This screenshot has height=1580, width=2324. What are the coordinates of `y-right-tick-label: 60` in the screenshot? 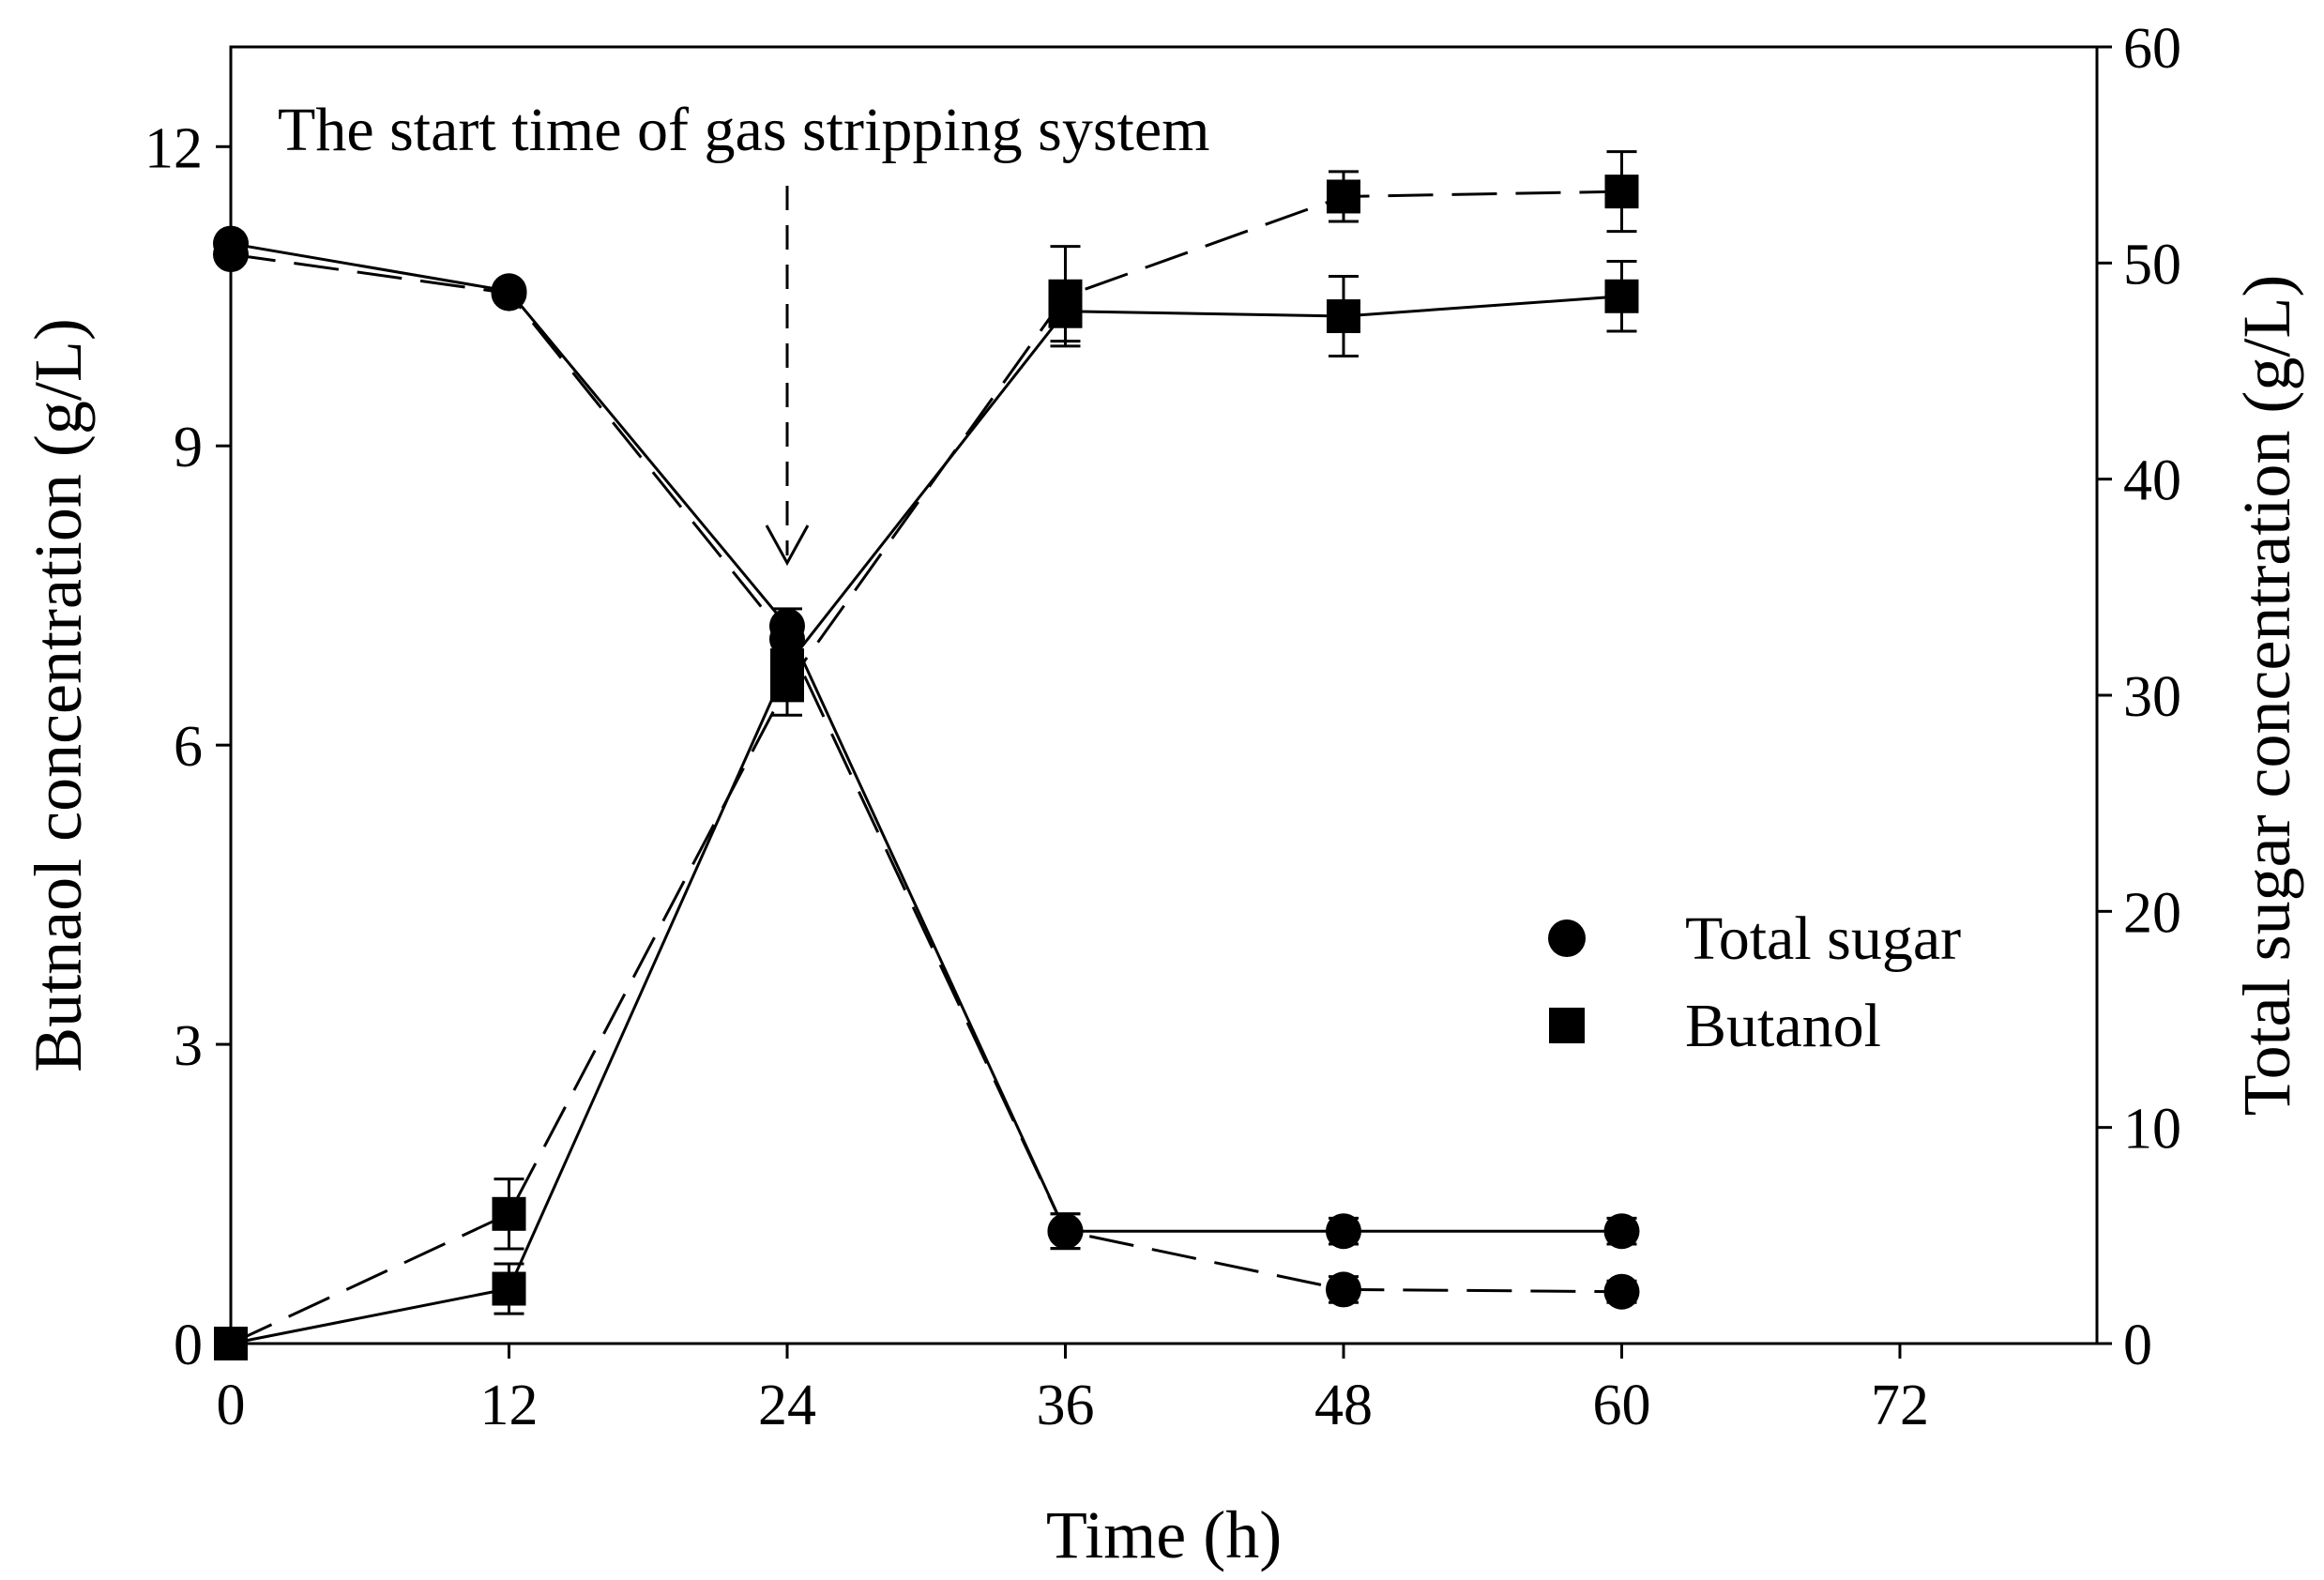 It's located at (2152, 49).